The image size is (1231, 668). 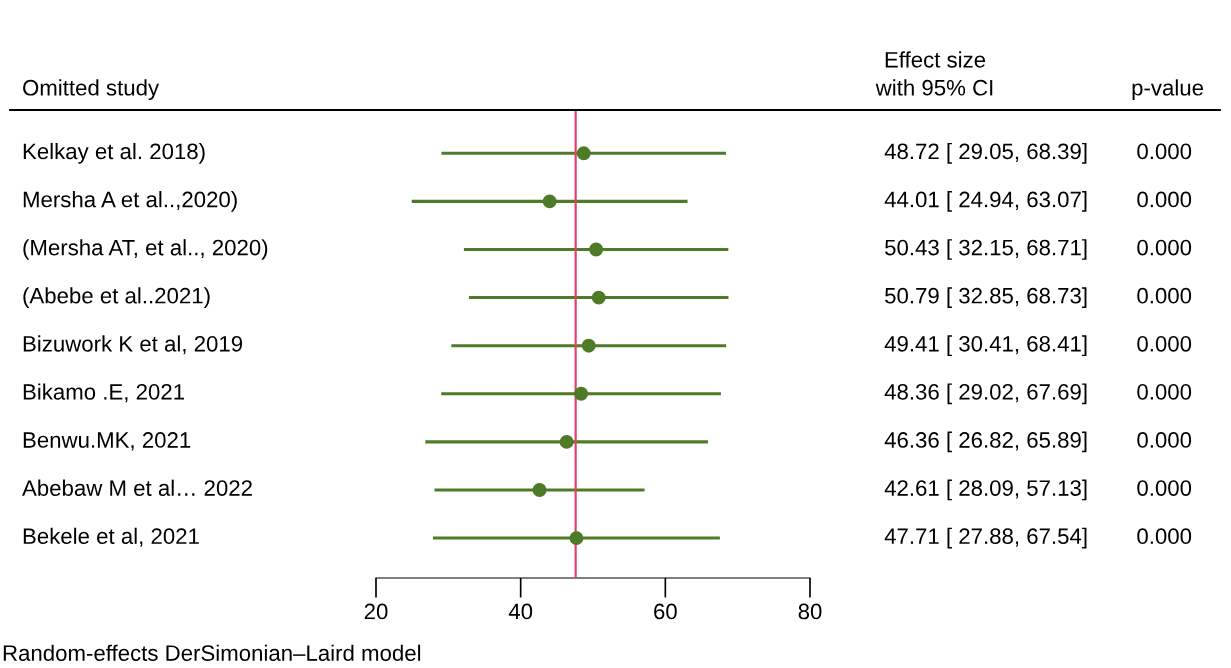 I want to click on y-tick-label: (Mersha AT, et al.., 2020), so click(x=145, y=249).